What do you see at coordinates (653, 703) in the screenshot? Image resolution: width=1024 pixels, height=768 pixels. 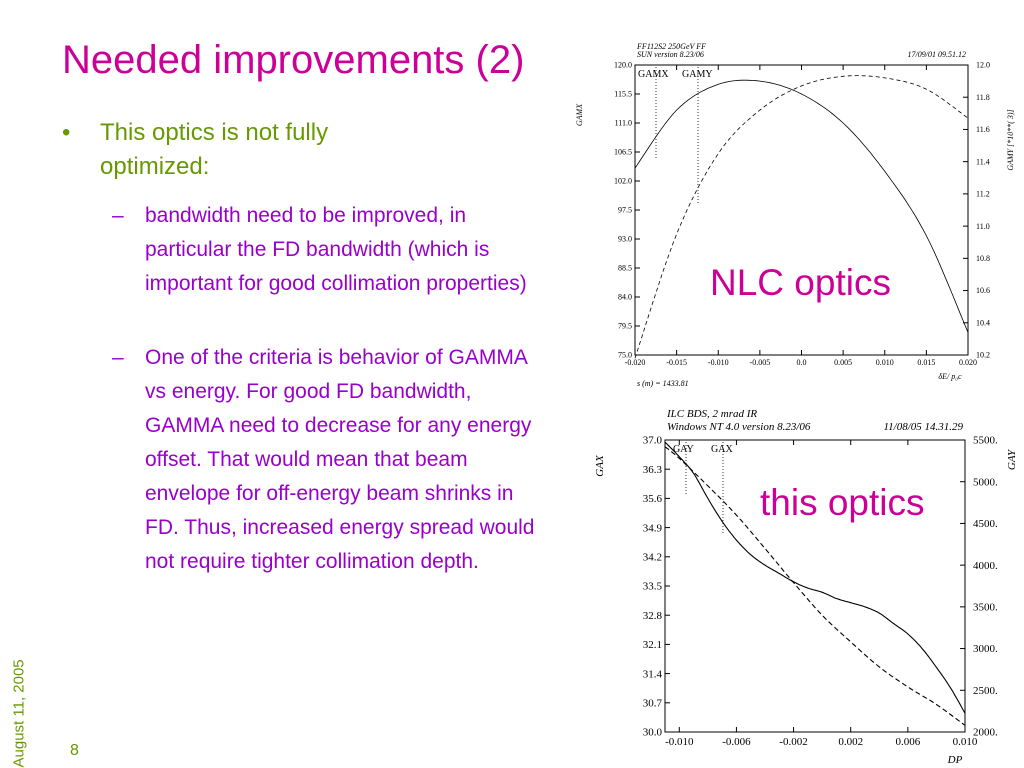 I see `left-tick-label: 30.7` at bounding box center [653, 703].